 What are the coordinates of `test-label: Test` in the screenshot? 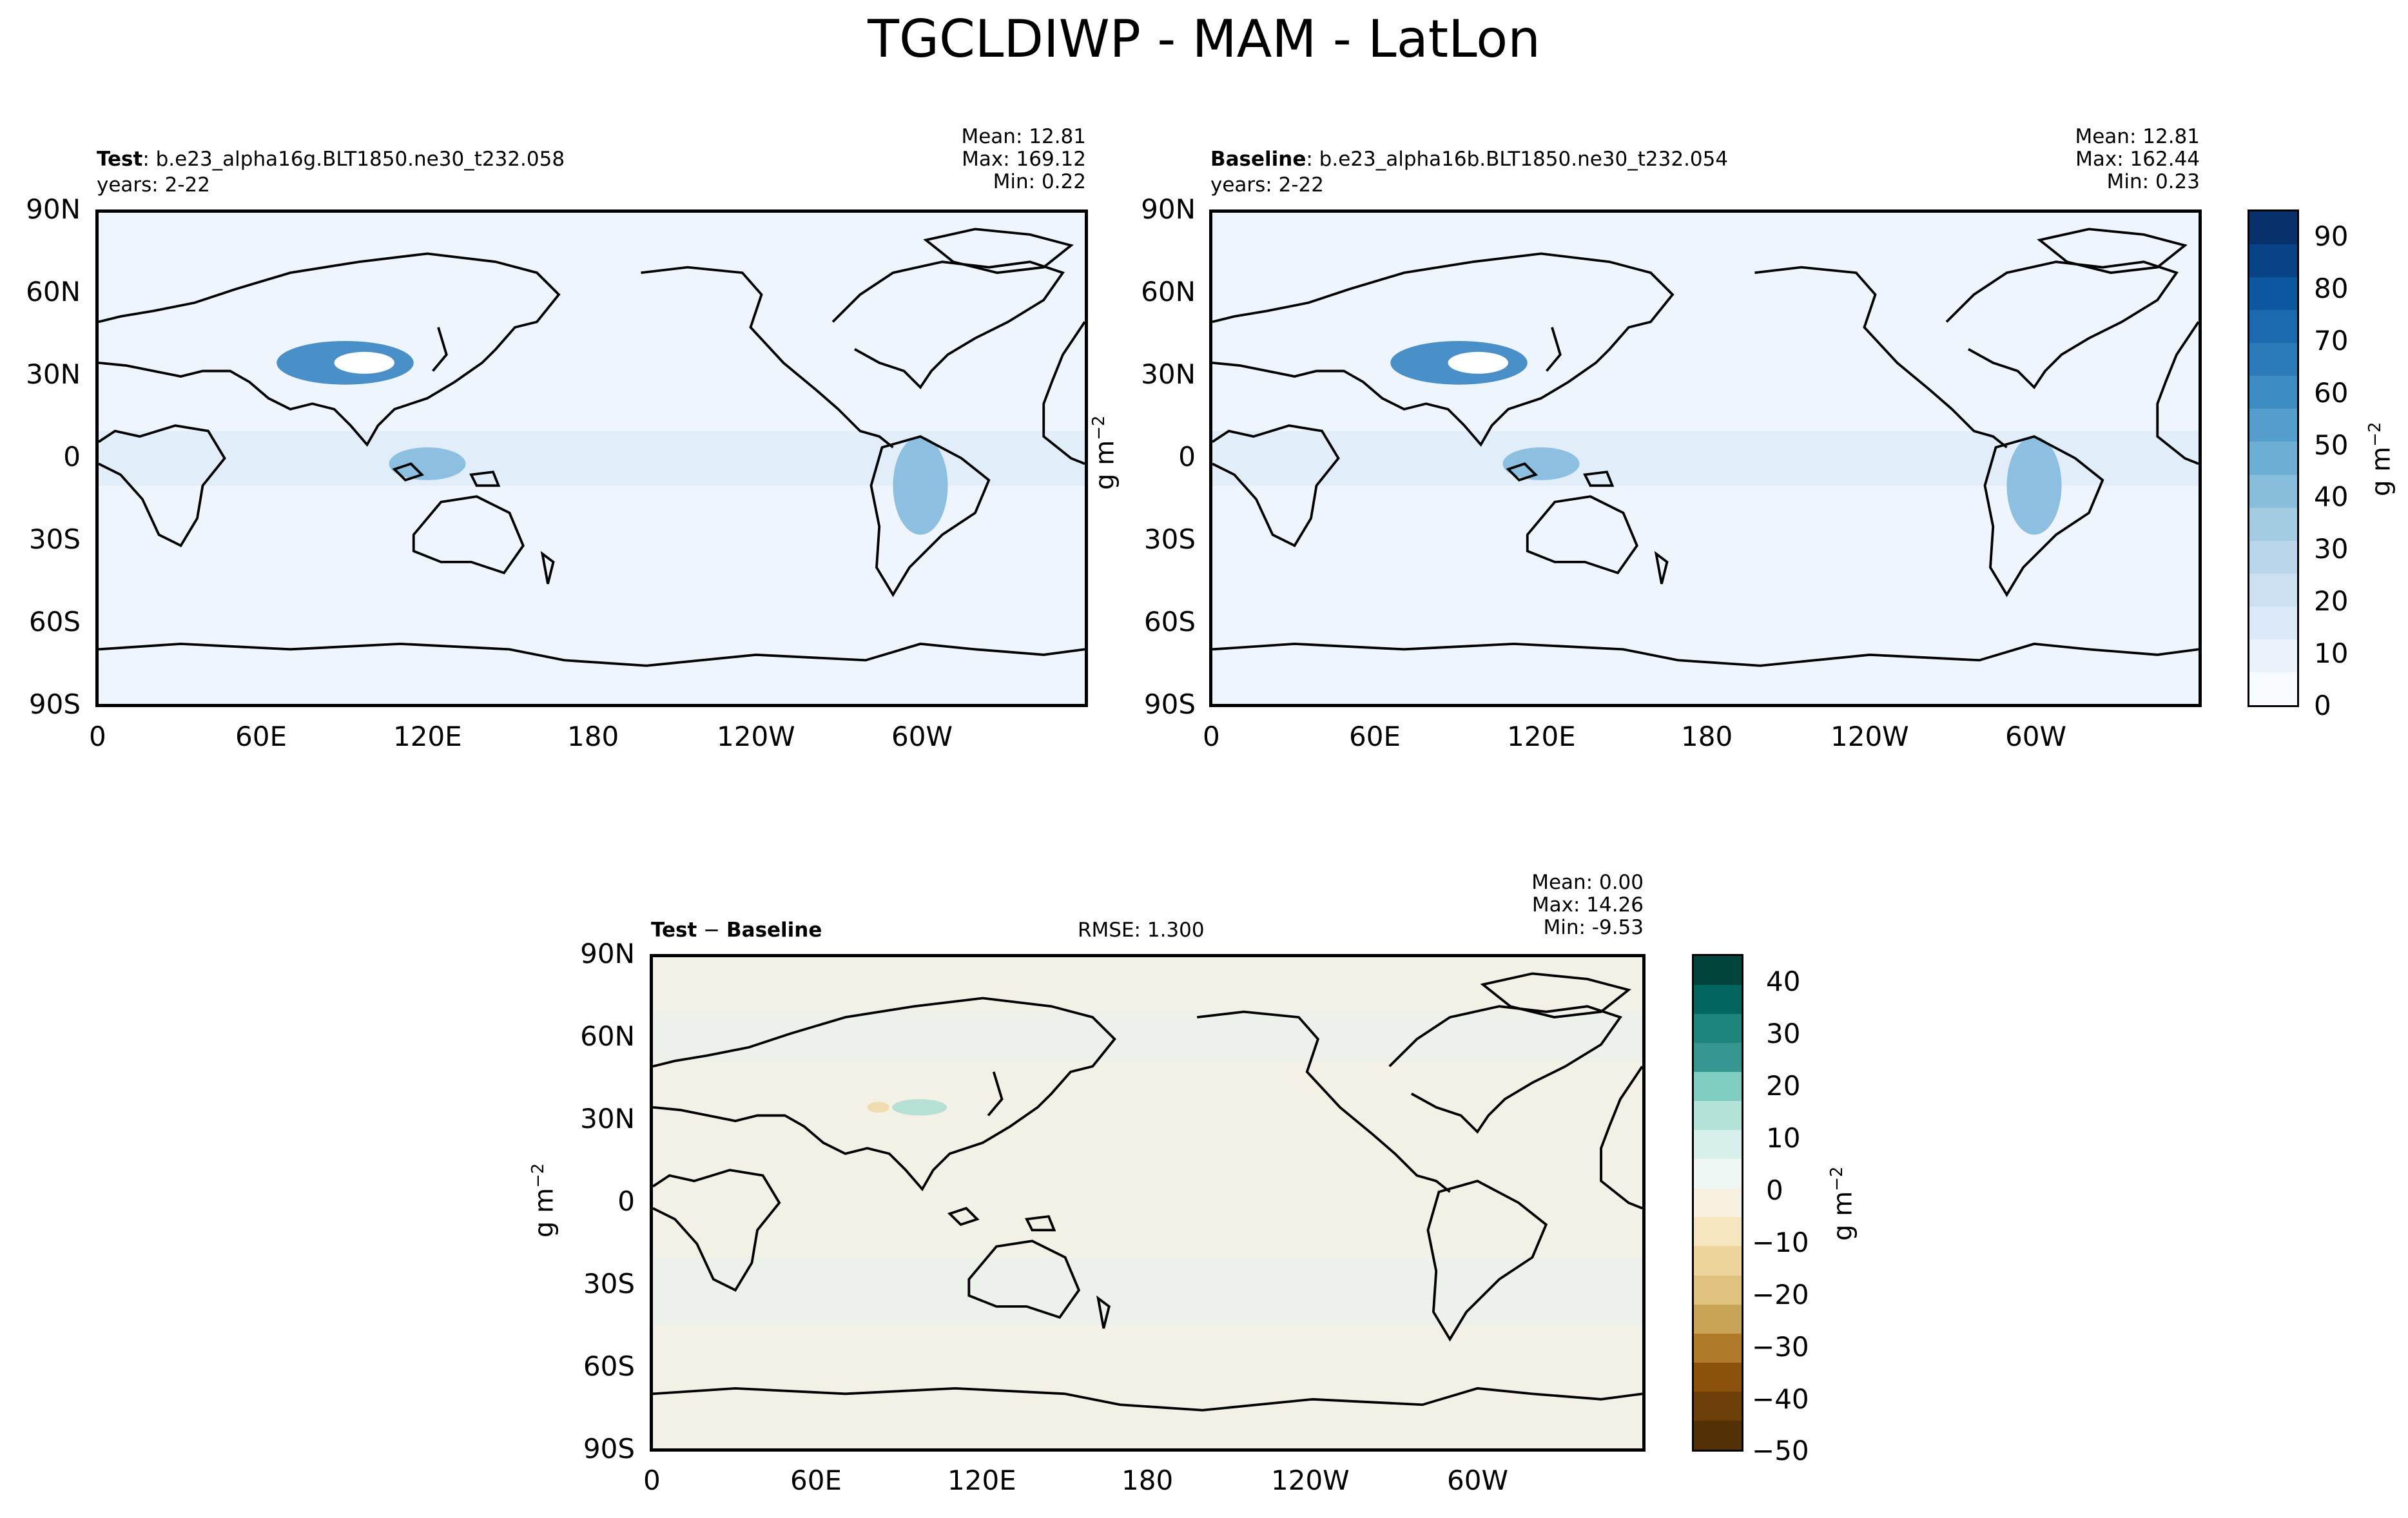 It's located at (120, 159).